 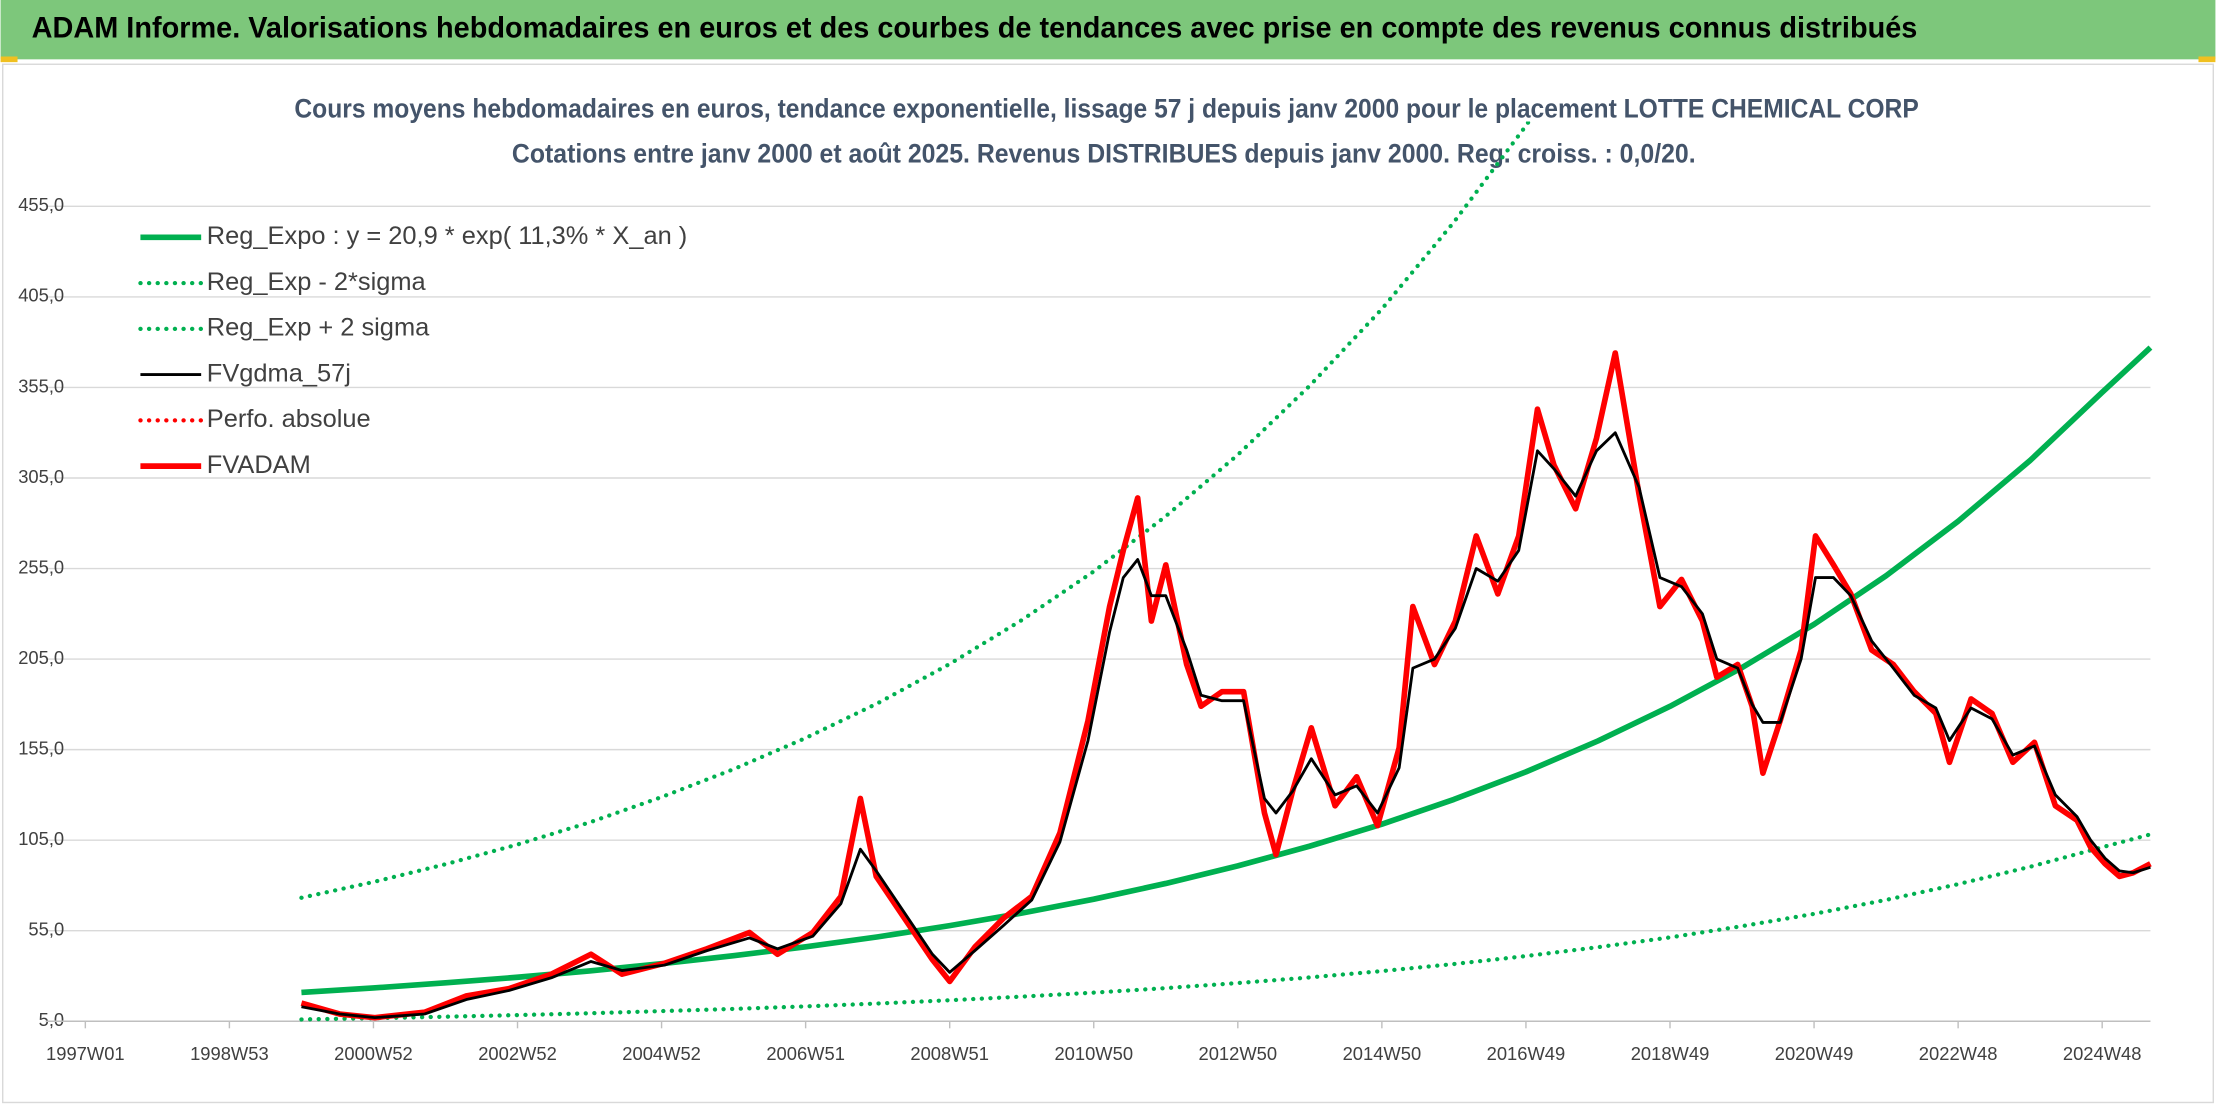 What do you see at coordinates (85, 1053) in the screenshot?
I see `x-tick-label: 1997W01` at bounding box center [85, 1053].